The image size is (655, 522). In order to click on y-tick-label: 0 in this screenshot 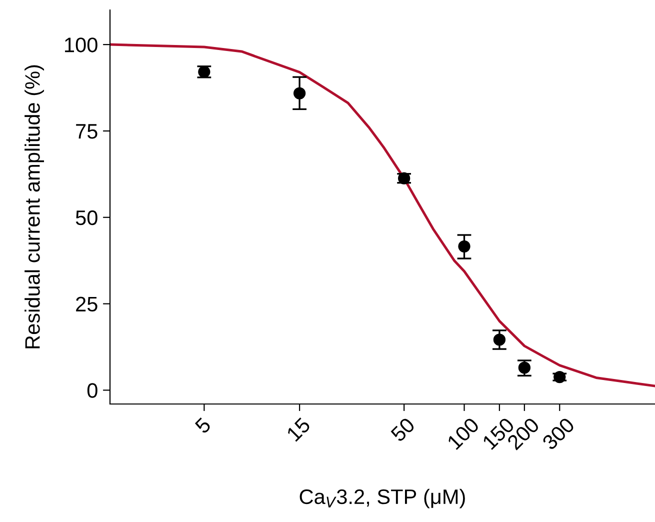, I will do `click(92, 390)`.